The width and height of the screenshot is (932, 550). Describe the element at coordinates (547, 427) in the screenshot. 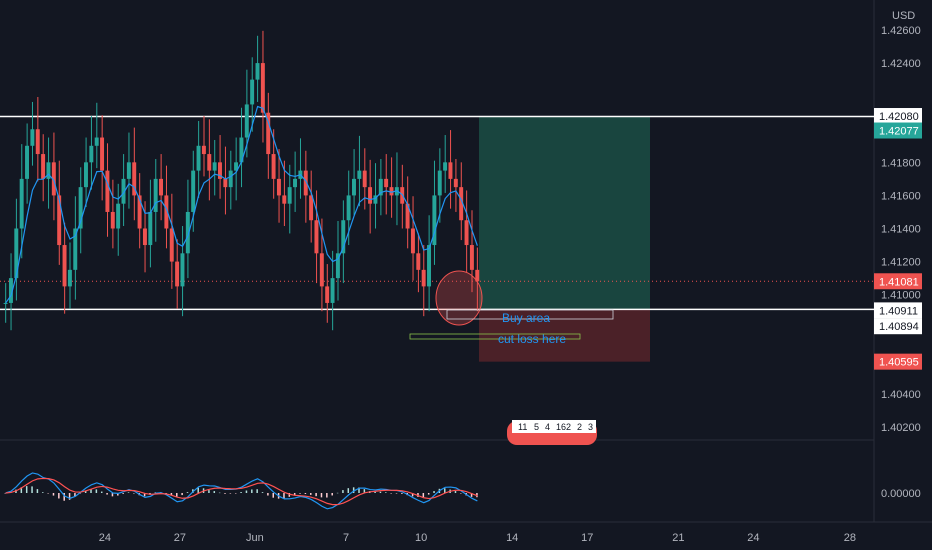

I see `event-count: 4` at that location.